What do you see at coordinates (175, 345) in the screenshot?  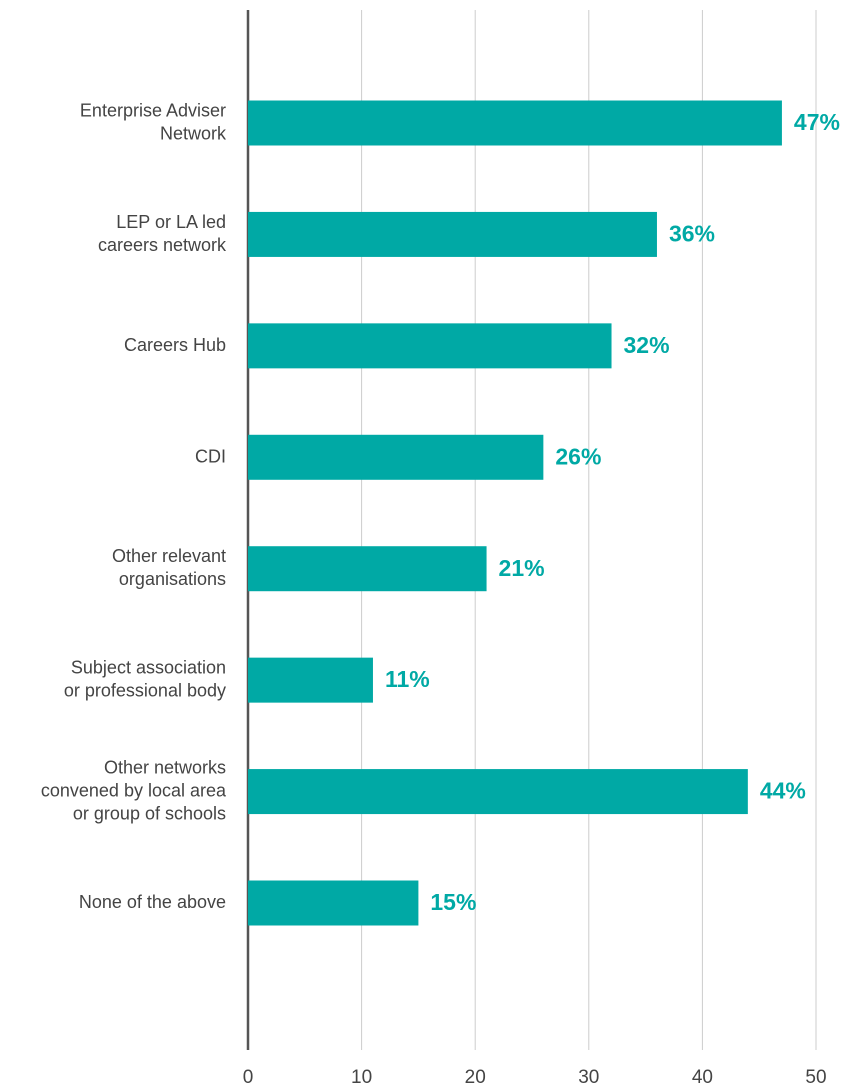 I see `category-label: Careers Hub` at bounding box center [175, 345].